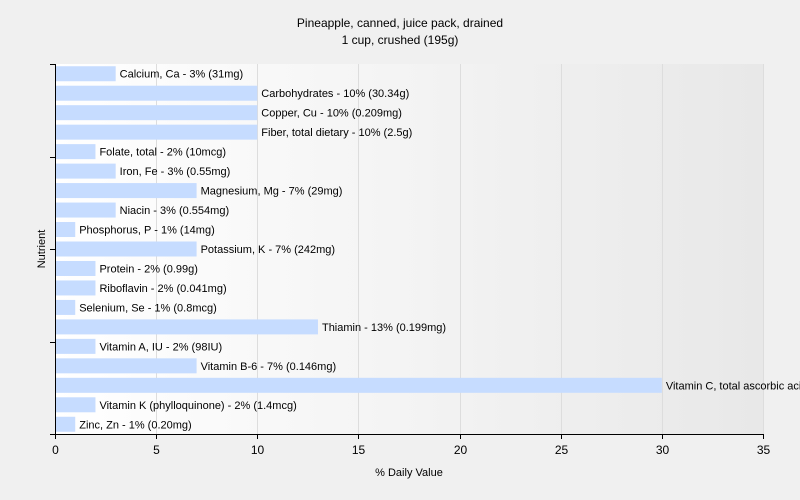 The width and height of the screenshot is (800, 500). Describe the element at coordinates (272, 192) in the screenshot. I see `bar-label: Magnesium, Mg - 7% (29mg)` at that location.